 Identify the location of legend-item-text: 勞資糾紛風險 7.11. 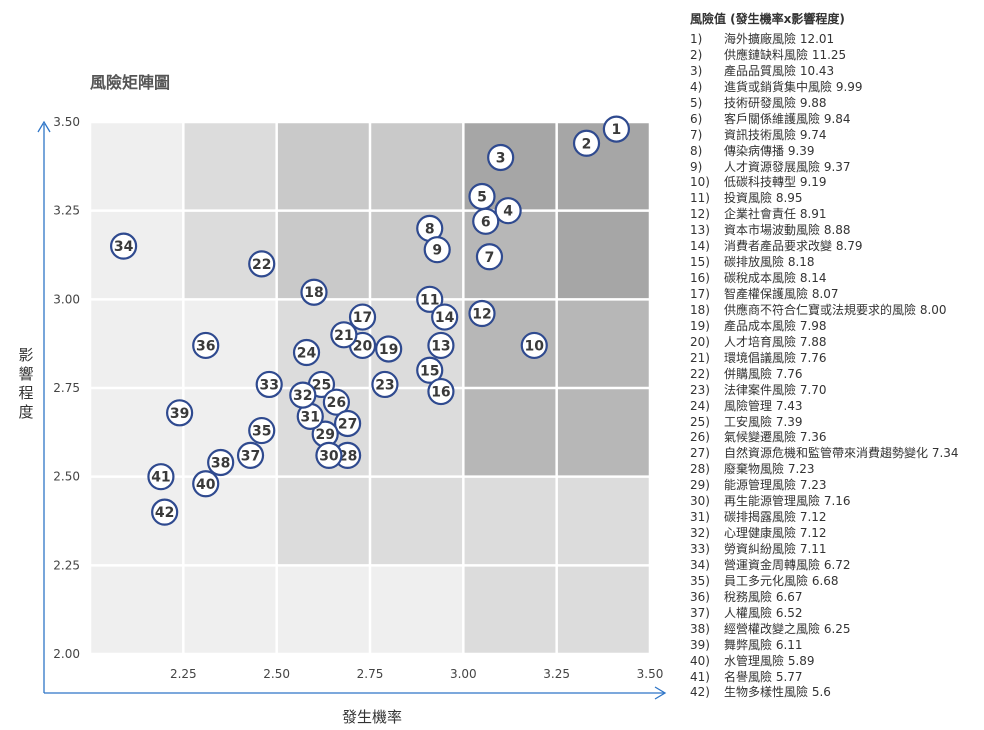
(775, 549).